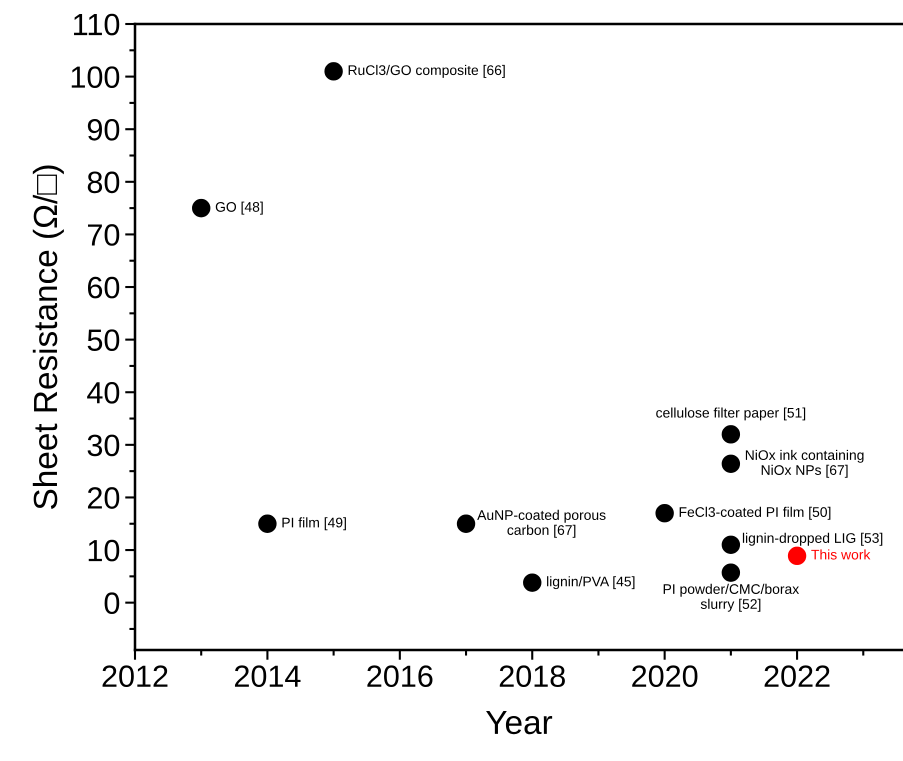 This screenshot has width=903, height=761. What do you see at coordinates (840, 554) in the screenshot?
I see `annotation: This work` at bounding box center [840, 554].